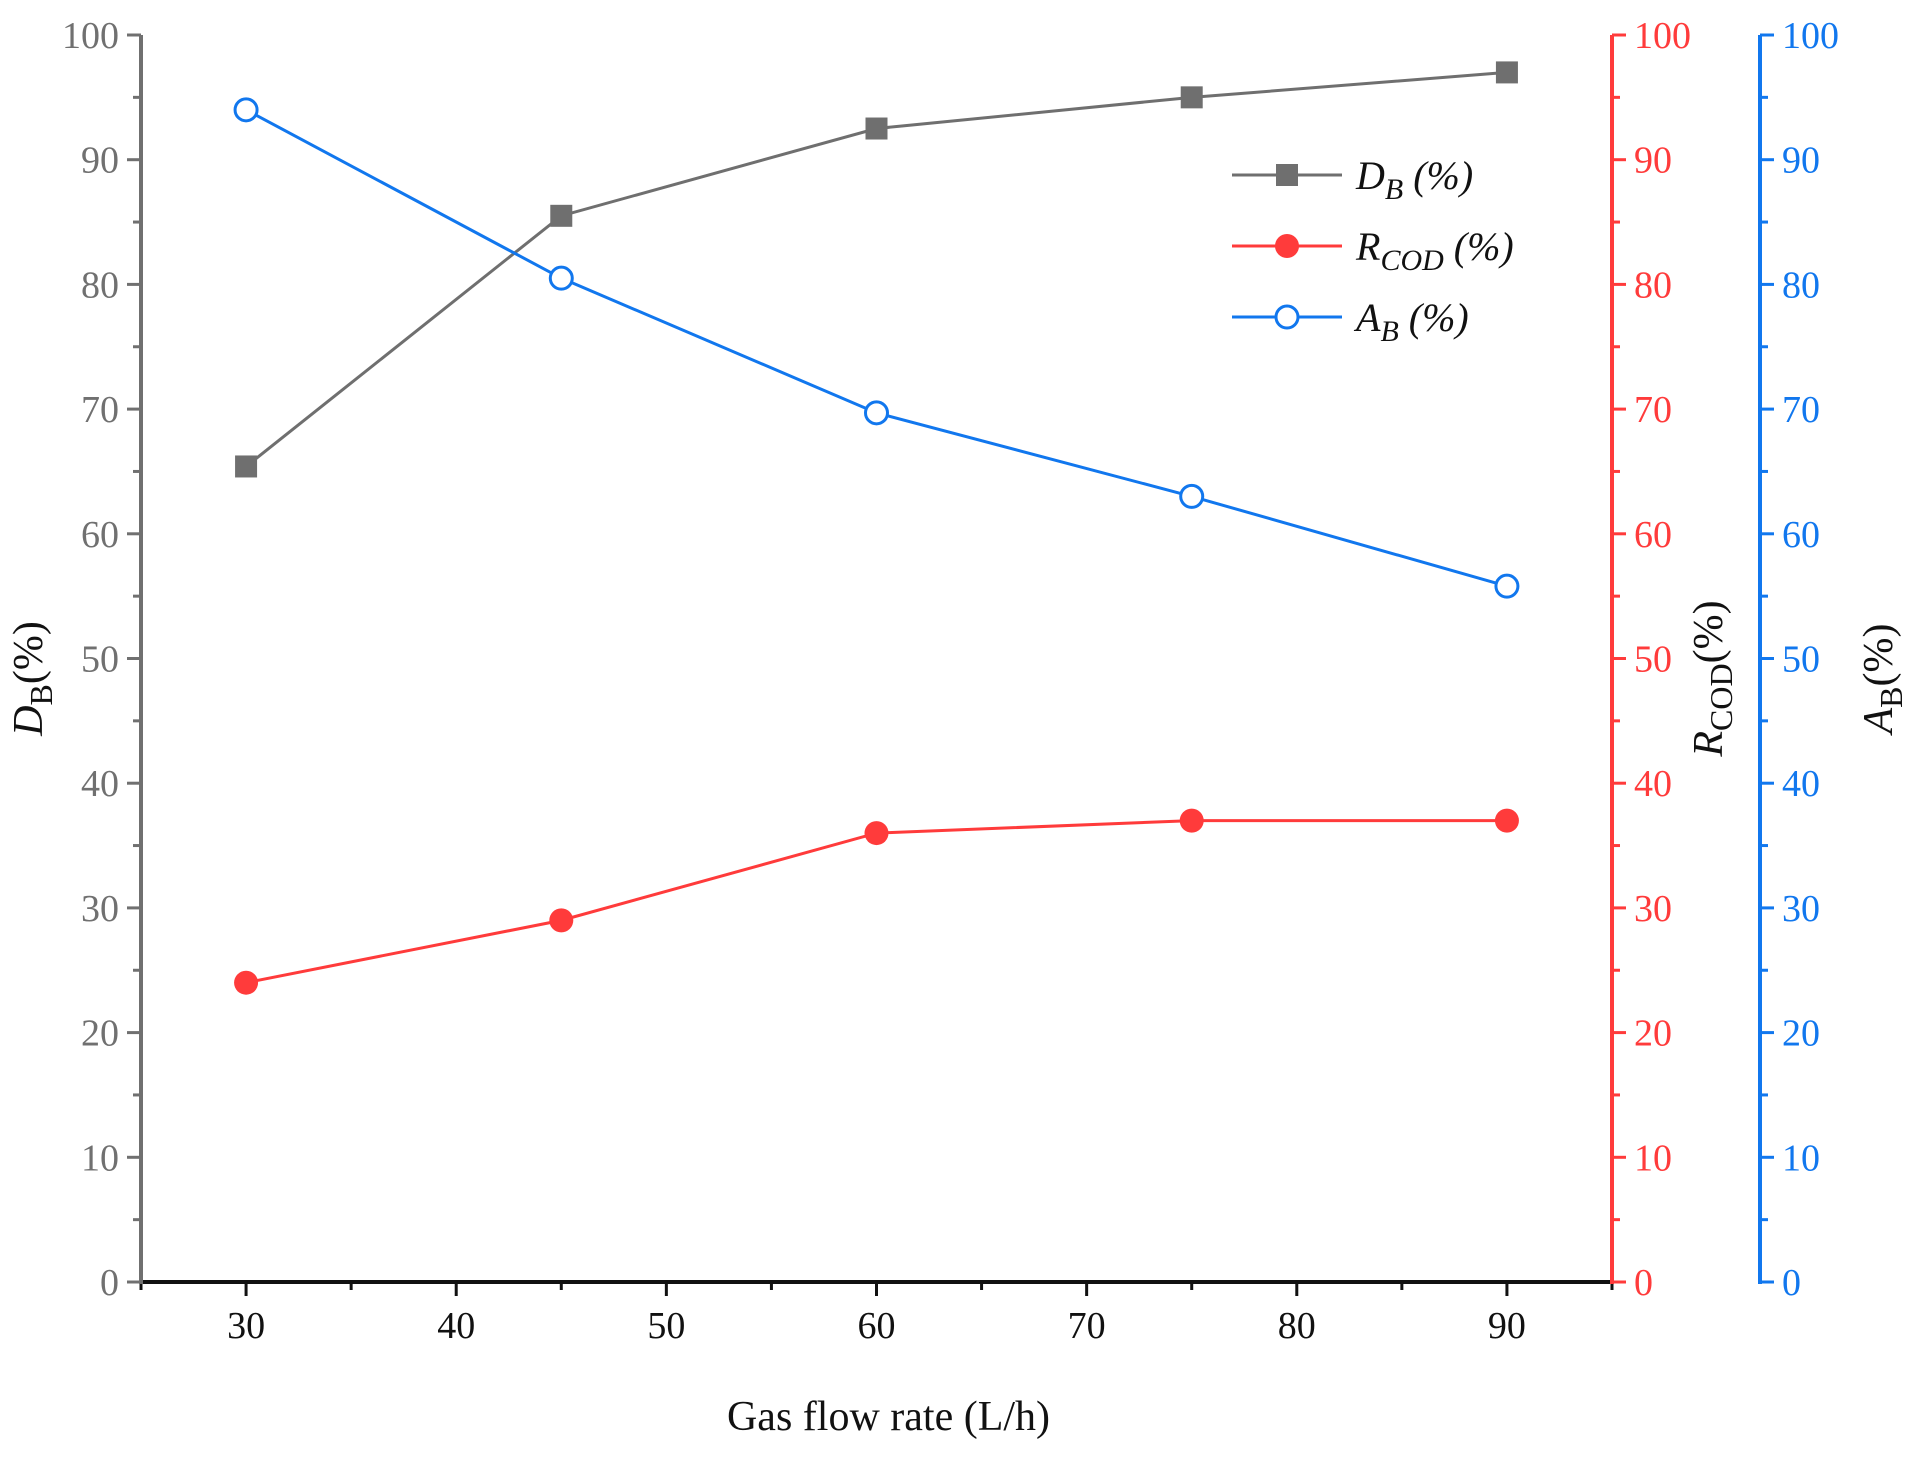  I want to click on legend-label: AB (%), so click(1411, 321).